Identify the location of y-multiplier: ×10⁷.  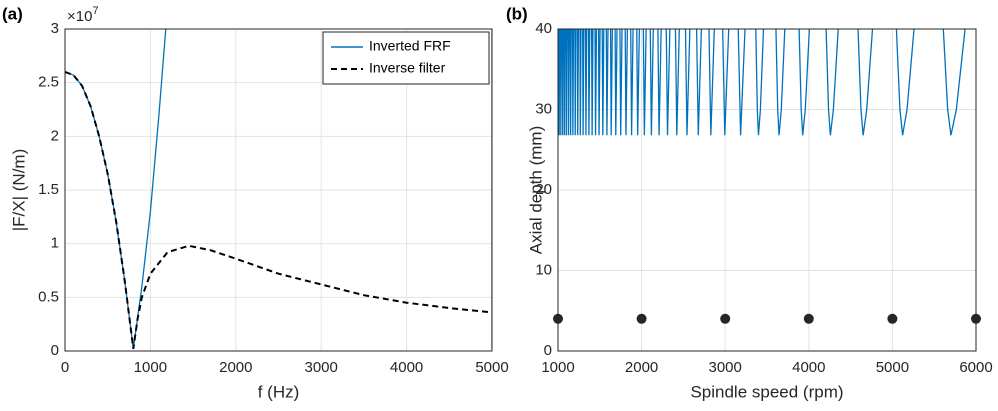
(83, 15).